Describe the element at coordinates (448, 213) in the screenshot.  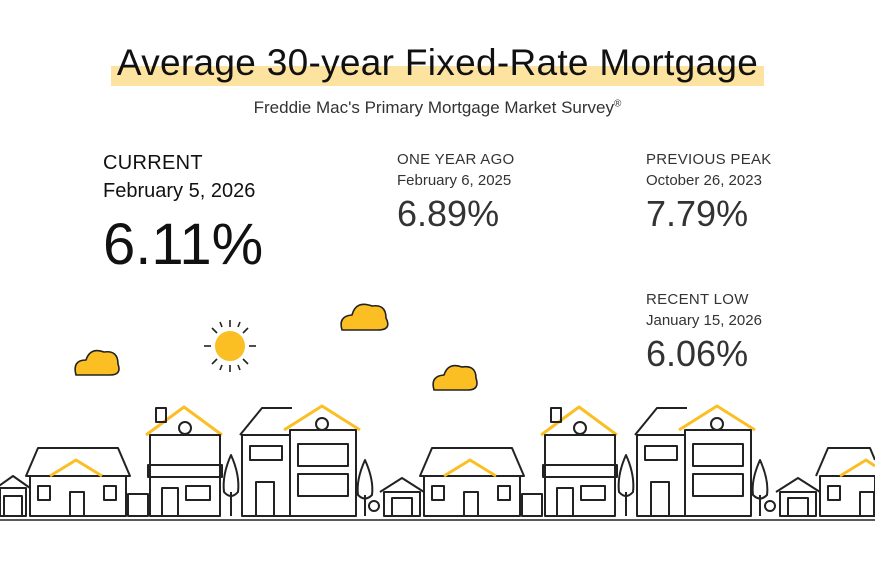
I see `one-year-ago-value: 6.89%` at that location.